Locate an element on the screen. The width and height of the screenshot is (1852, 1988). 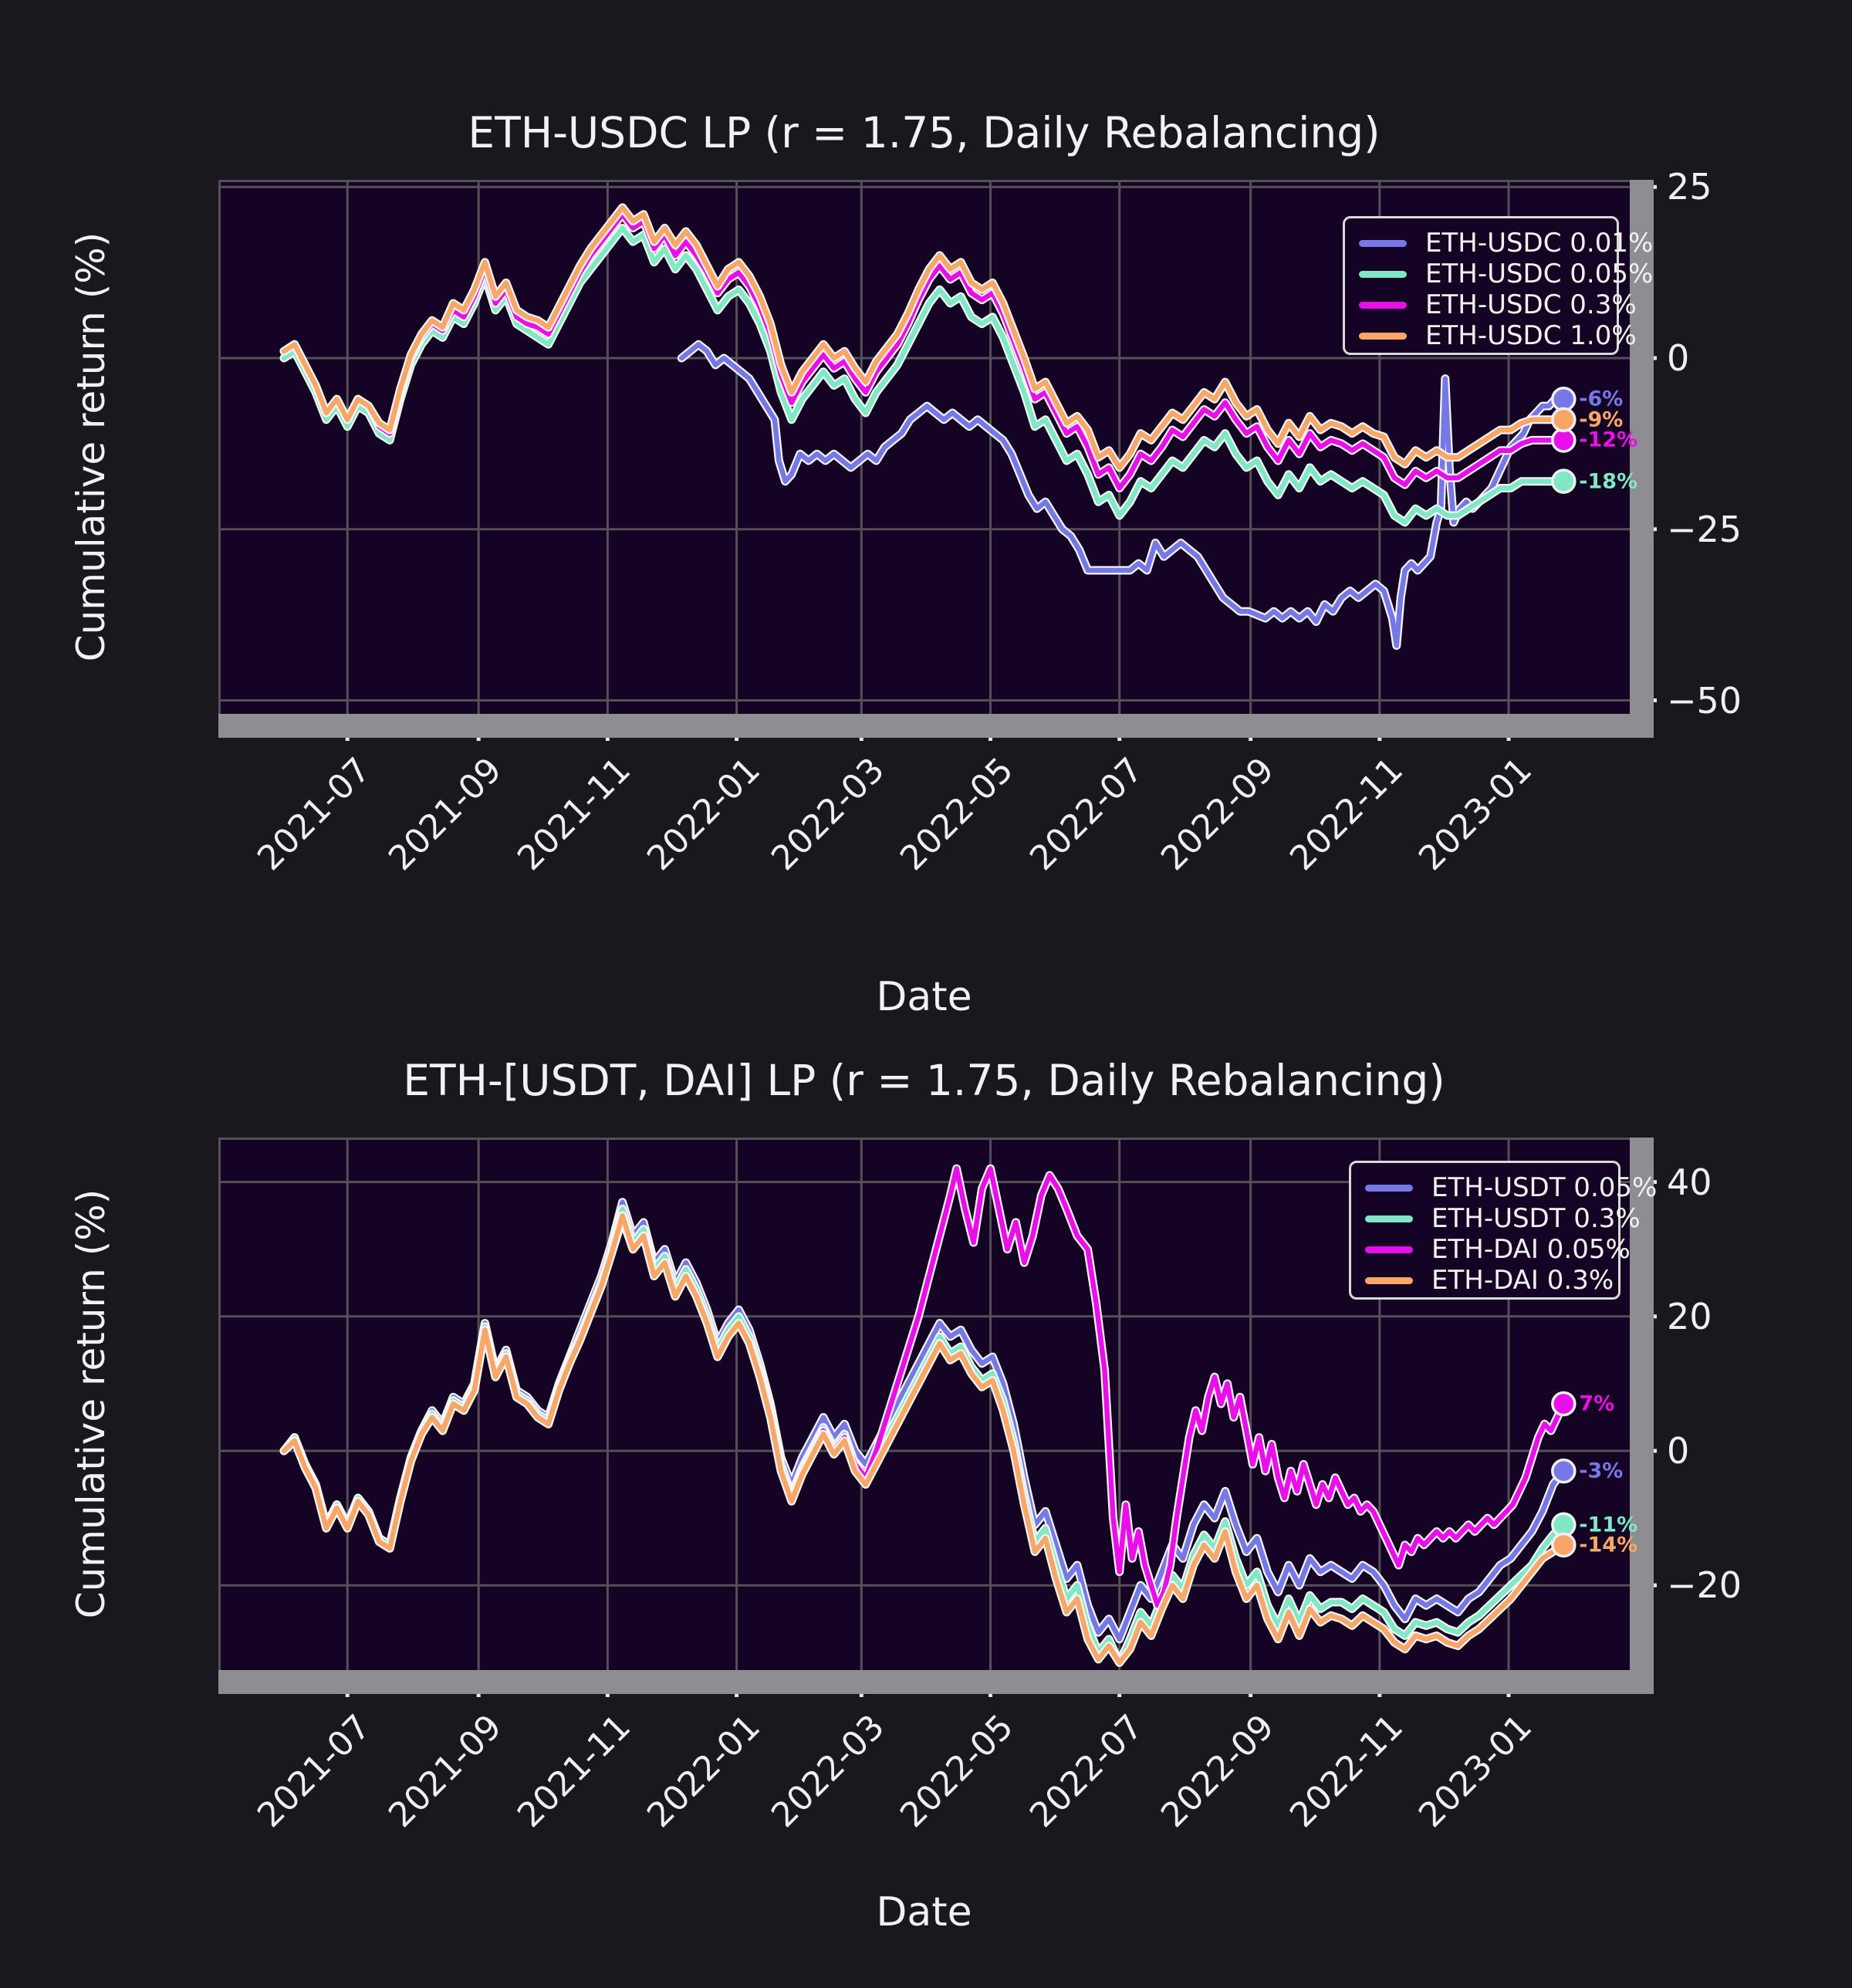
legend-item: ETH-USDT 0.3% is located at coordinates (1503, 1218).